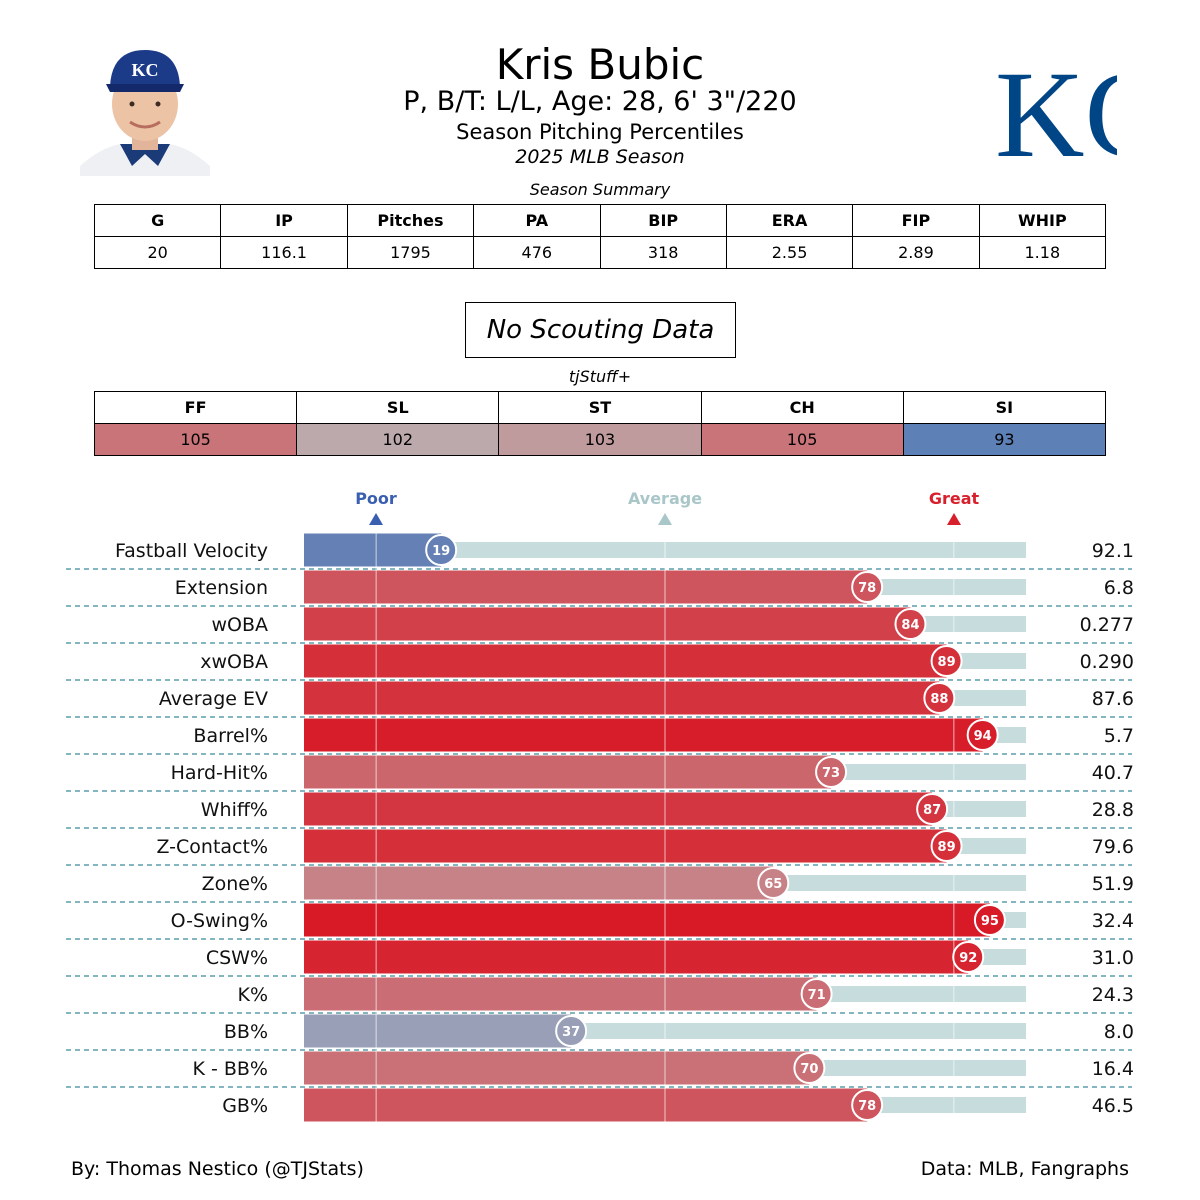 This screenshot has height=1200, width=1200. I want to click on percentile-badge-label: 37, so click(571, 1032).